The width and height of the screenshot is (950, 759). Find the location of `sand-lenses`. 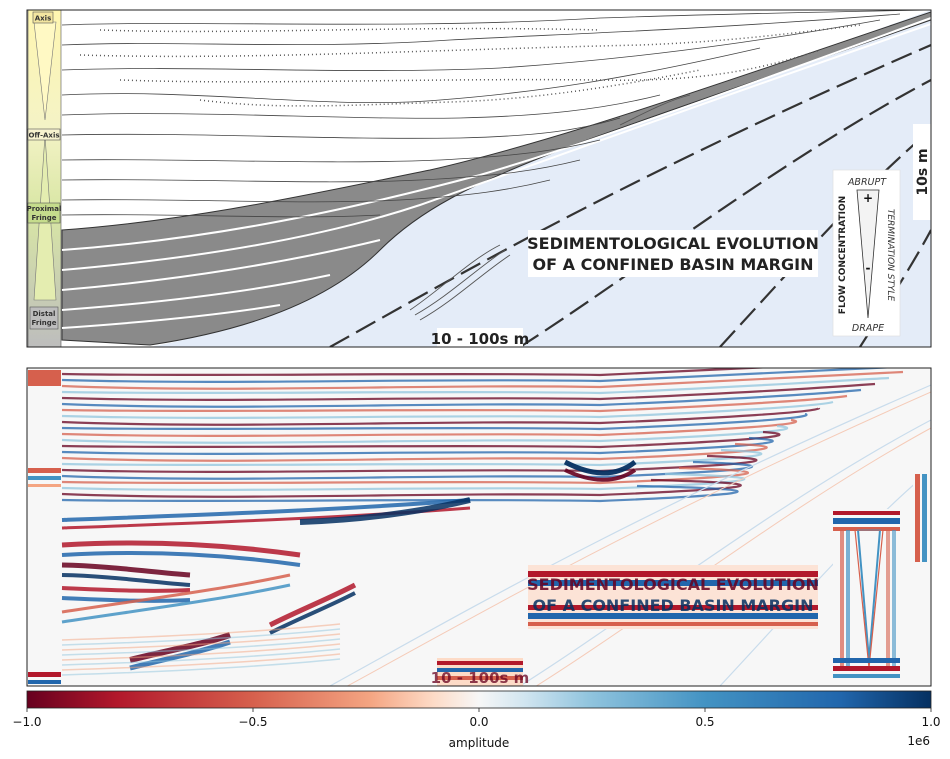

sand-lenses is located at coordinates (550, 207).